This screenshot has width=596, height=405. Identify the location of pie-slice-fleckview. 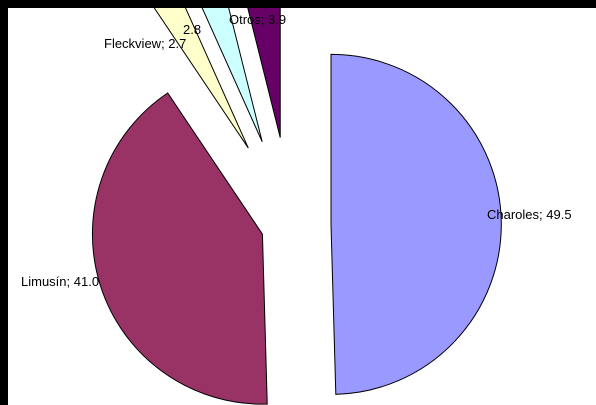
(201, 78).